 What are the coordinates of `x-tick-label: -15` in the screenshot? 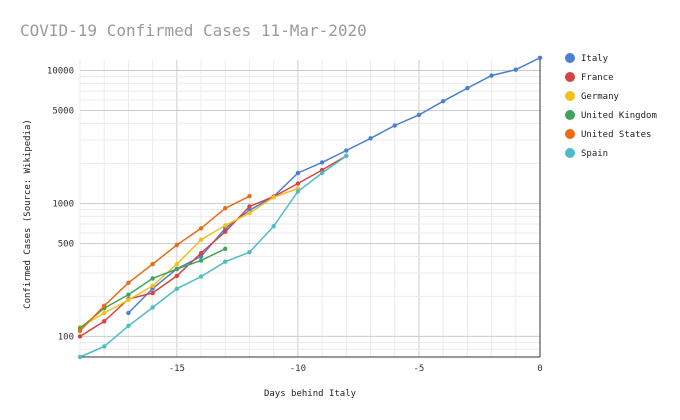 It's located at (177, 369).